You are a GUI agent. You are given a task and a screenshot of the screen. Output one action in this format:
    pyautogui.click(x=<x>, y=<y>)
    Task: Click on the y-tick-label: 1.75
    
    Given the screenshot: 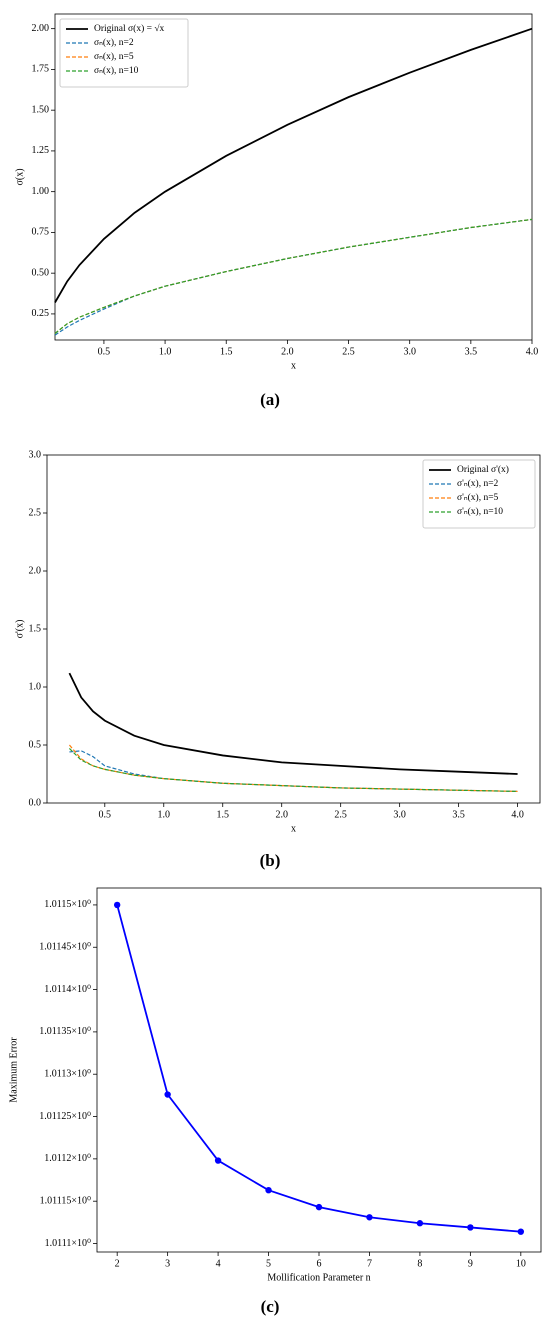 What is the action you would take?
    pyautogui.click(x=41, y=69)
    